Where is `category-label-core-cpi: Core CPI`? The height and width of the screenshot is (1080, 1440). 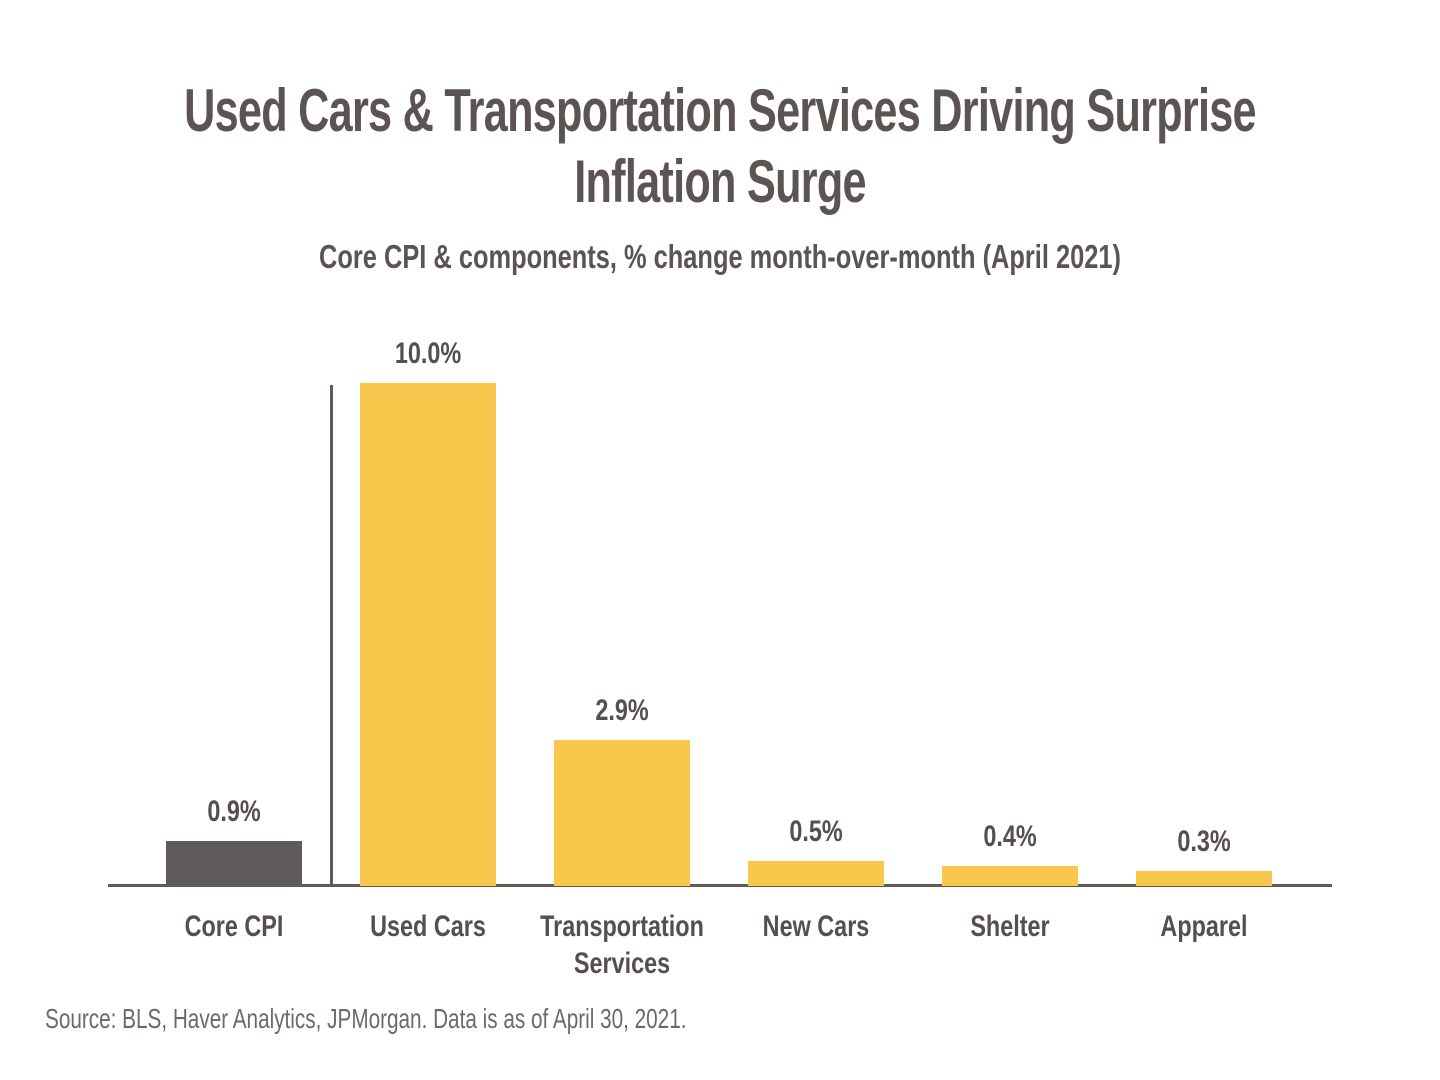 category-label-core-cpi: Core CPI is located at coordinates (234, 926).